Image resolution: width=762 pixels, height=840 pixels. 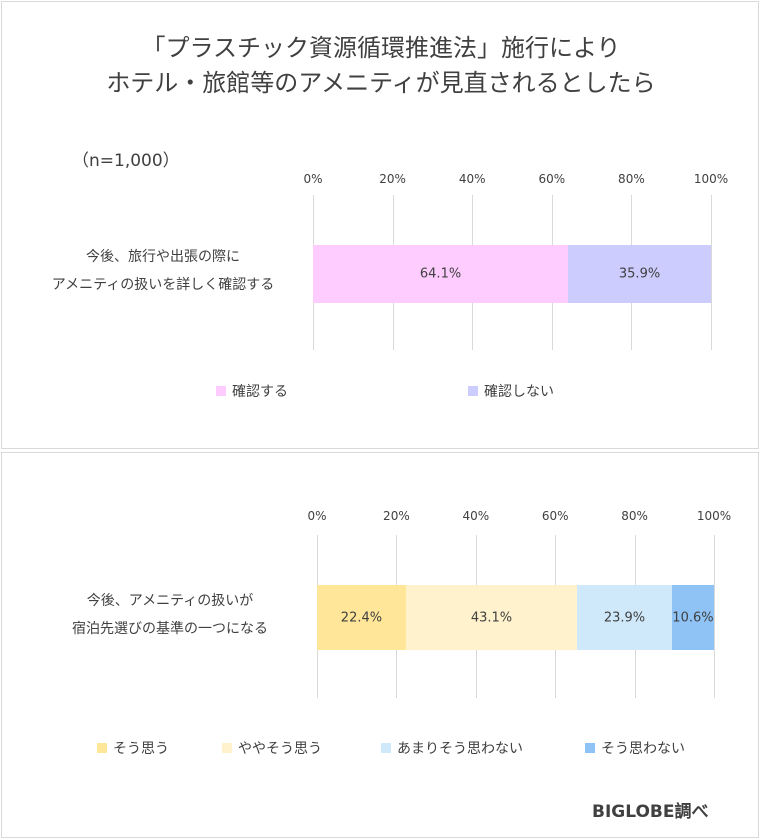 What do you see at coordinates (280, 749) in the screenshot?
I see `legend-label: ややそう思う` at bounding box center [280, 749].